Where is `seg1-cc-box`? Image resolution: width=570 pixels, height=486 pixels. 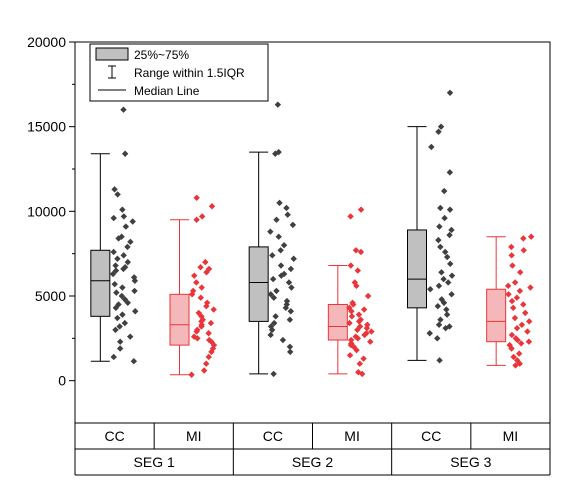 seg1-cc-box is located at coordinates (100, 283).